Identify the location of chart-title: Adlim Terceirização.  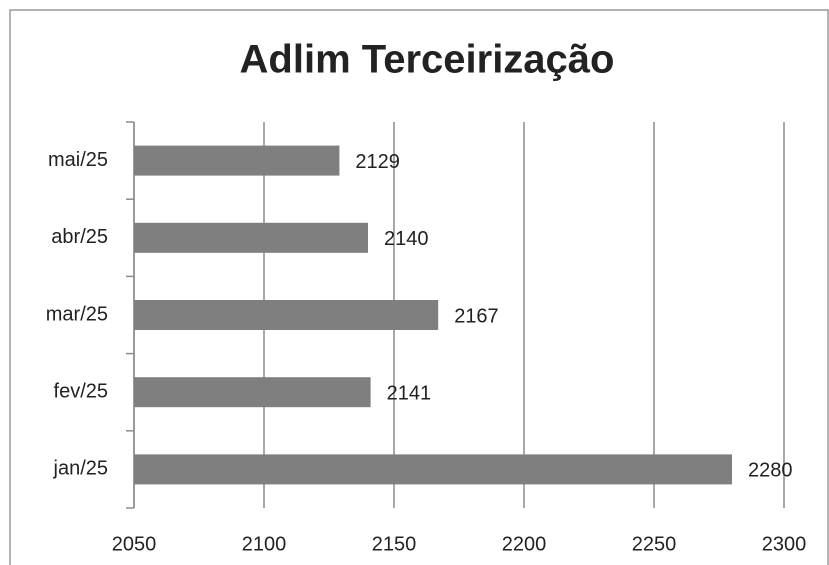
(427, 60).